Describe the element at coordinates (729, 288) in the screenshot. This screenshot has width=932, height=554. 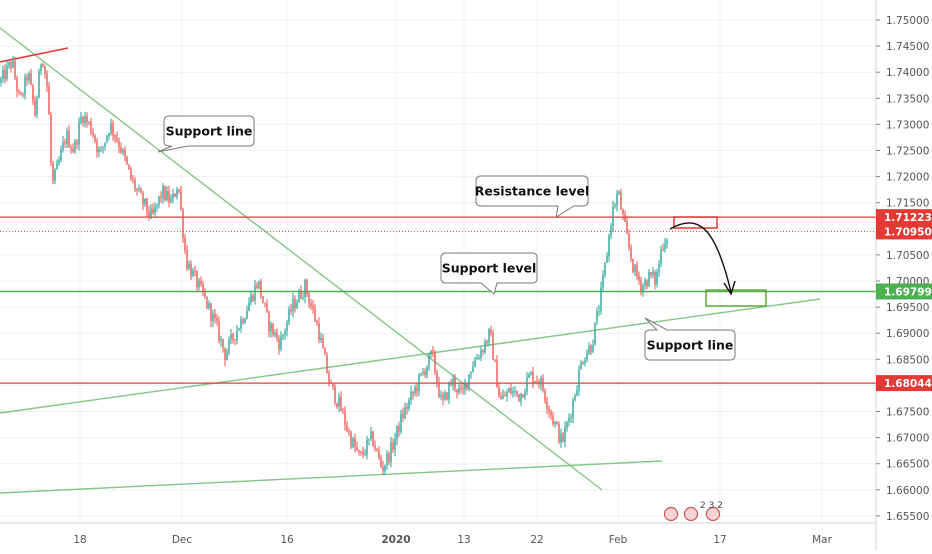
I see `forecast-arrowhead` at that location.